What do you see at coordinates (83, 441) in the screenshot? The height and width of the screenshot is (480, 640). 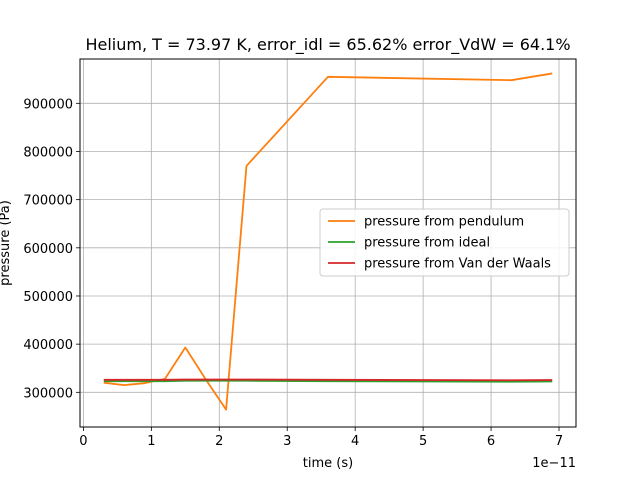 I see `x-tick-label: 0` at bounding box center [83, 441].